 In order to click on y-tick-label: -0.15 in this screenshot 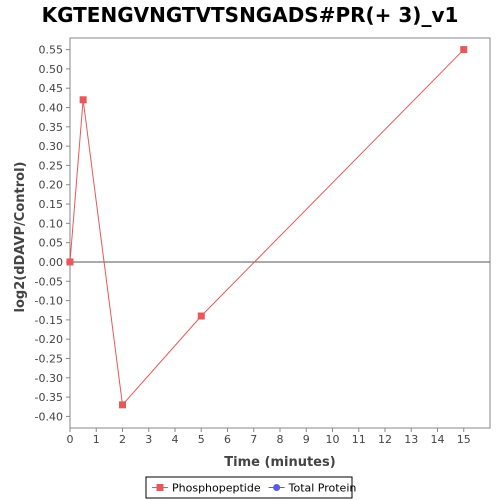, I will do `click(49, 320)`.